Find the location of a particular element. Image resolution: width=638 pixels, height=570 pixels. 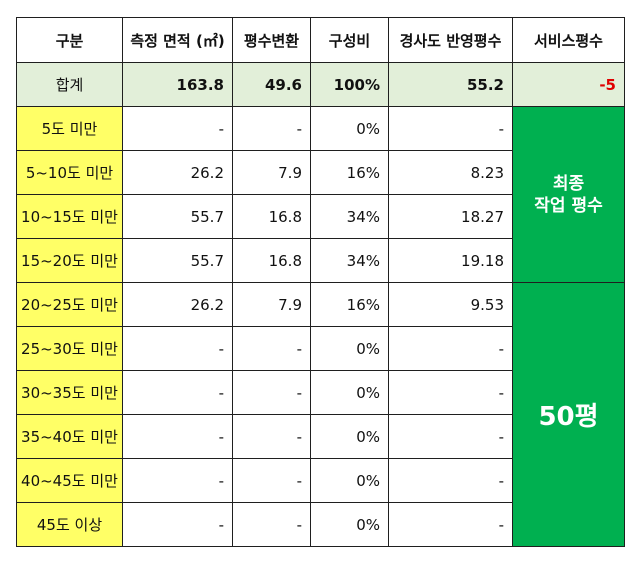

table-row: 5~10도 미만 26.2 7.9 16% 8.23 is located at coordinates (320, 172).